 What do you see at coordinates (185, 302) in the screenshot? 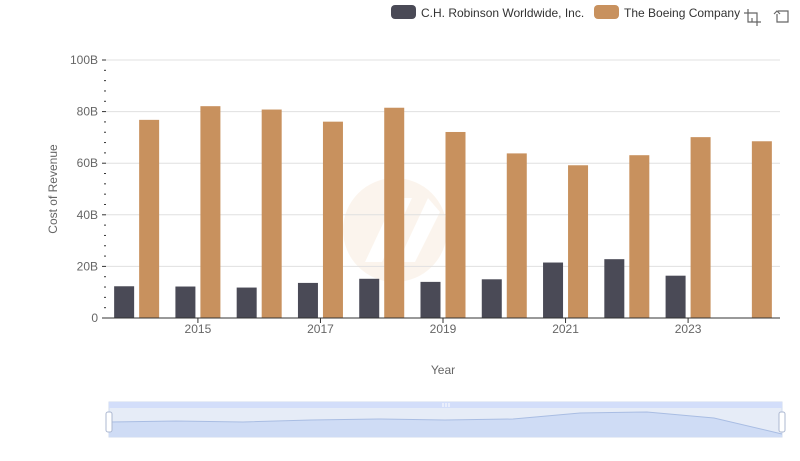
I see `bar-robinson-2015` at bounding box center [185, 302].